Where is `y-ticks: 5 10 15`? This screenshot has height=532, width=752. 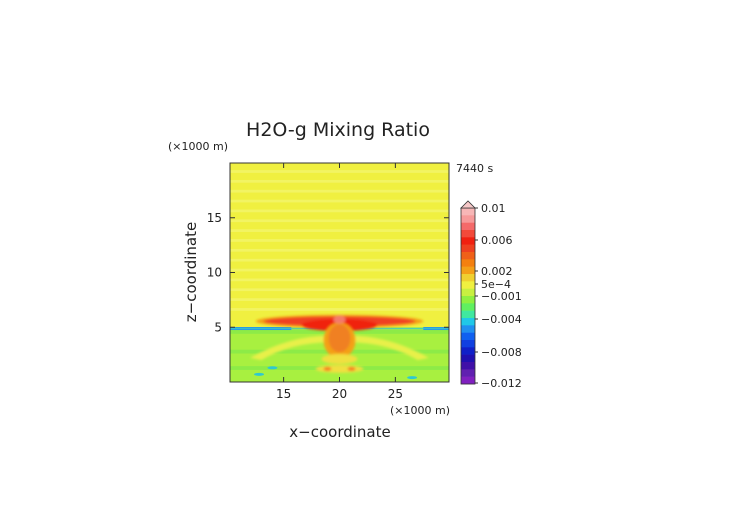 y-ticks: 5 10 15 is located at coordinates (328, 272).